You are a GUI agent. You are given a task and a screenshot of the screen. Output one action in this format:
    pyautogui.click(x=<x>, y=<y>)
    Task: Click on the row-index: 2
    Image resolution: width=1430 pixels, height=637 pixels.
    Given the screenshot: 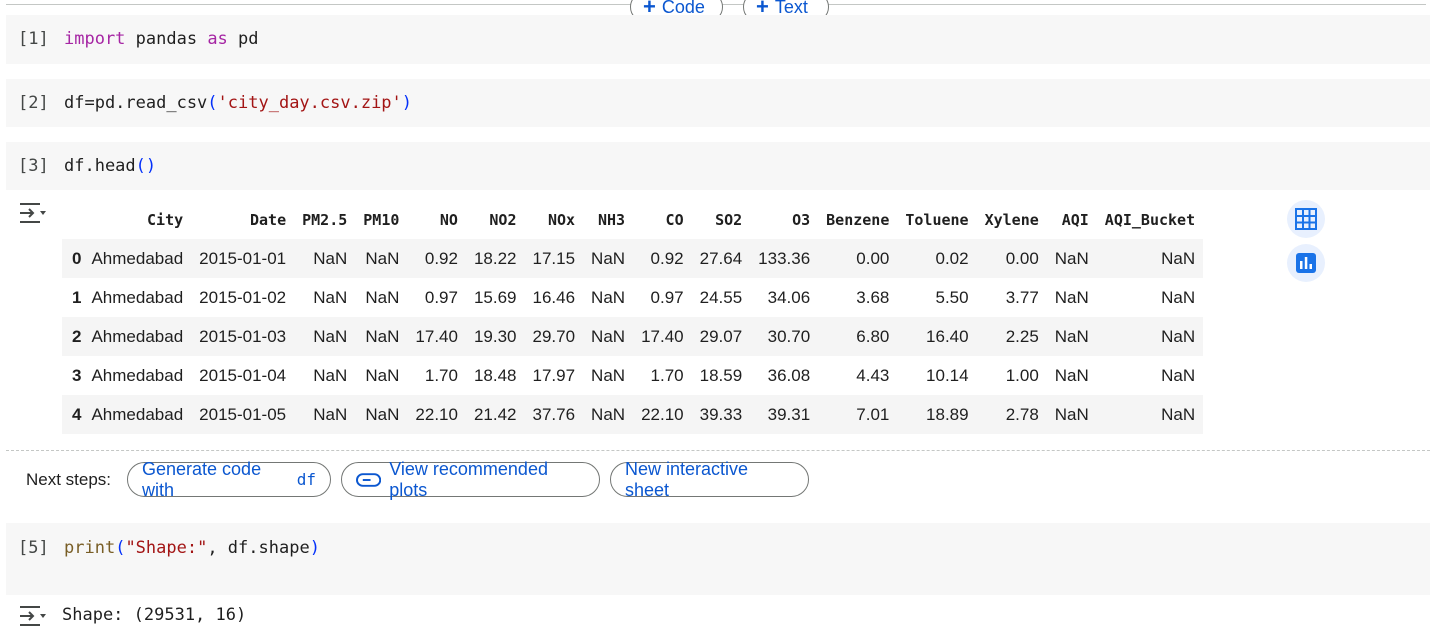 What is the action you would take?
    pyautogui.click(x=77, y=336)
    